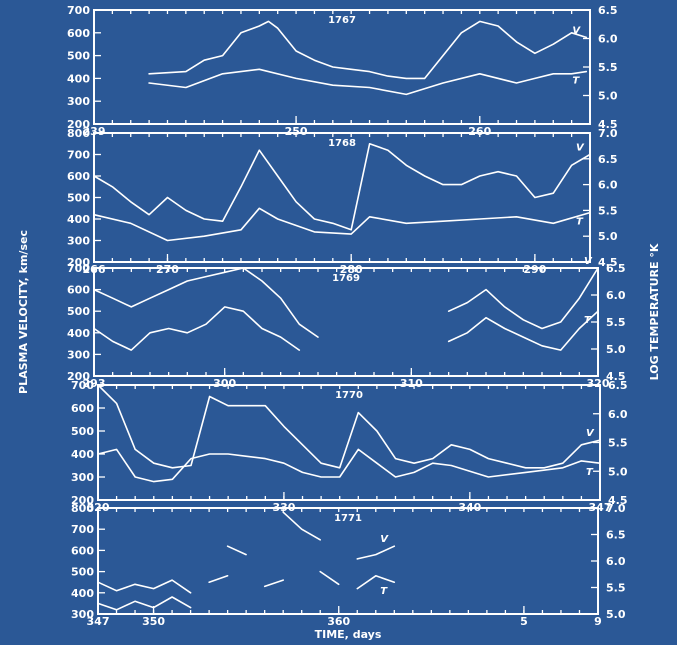 The width and height of the screenshot is (677, 645). What do you see at coordinates (534, 269) in the screenshot?
I see `x-tick-label: 290` at bounding box center [534, 269].